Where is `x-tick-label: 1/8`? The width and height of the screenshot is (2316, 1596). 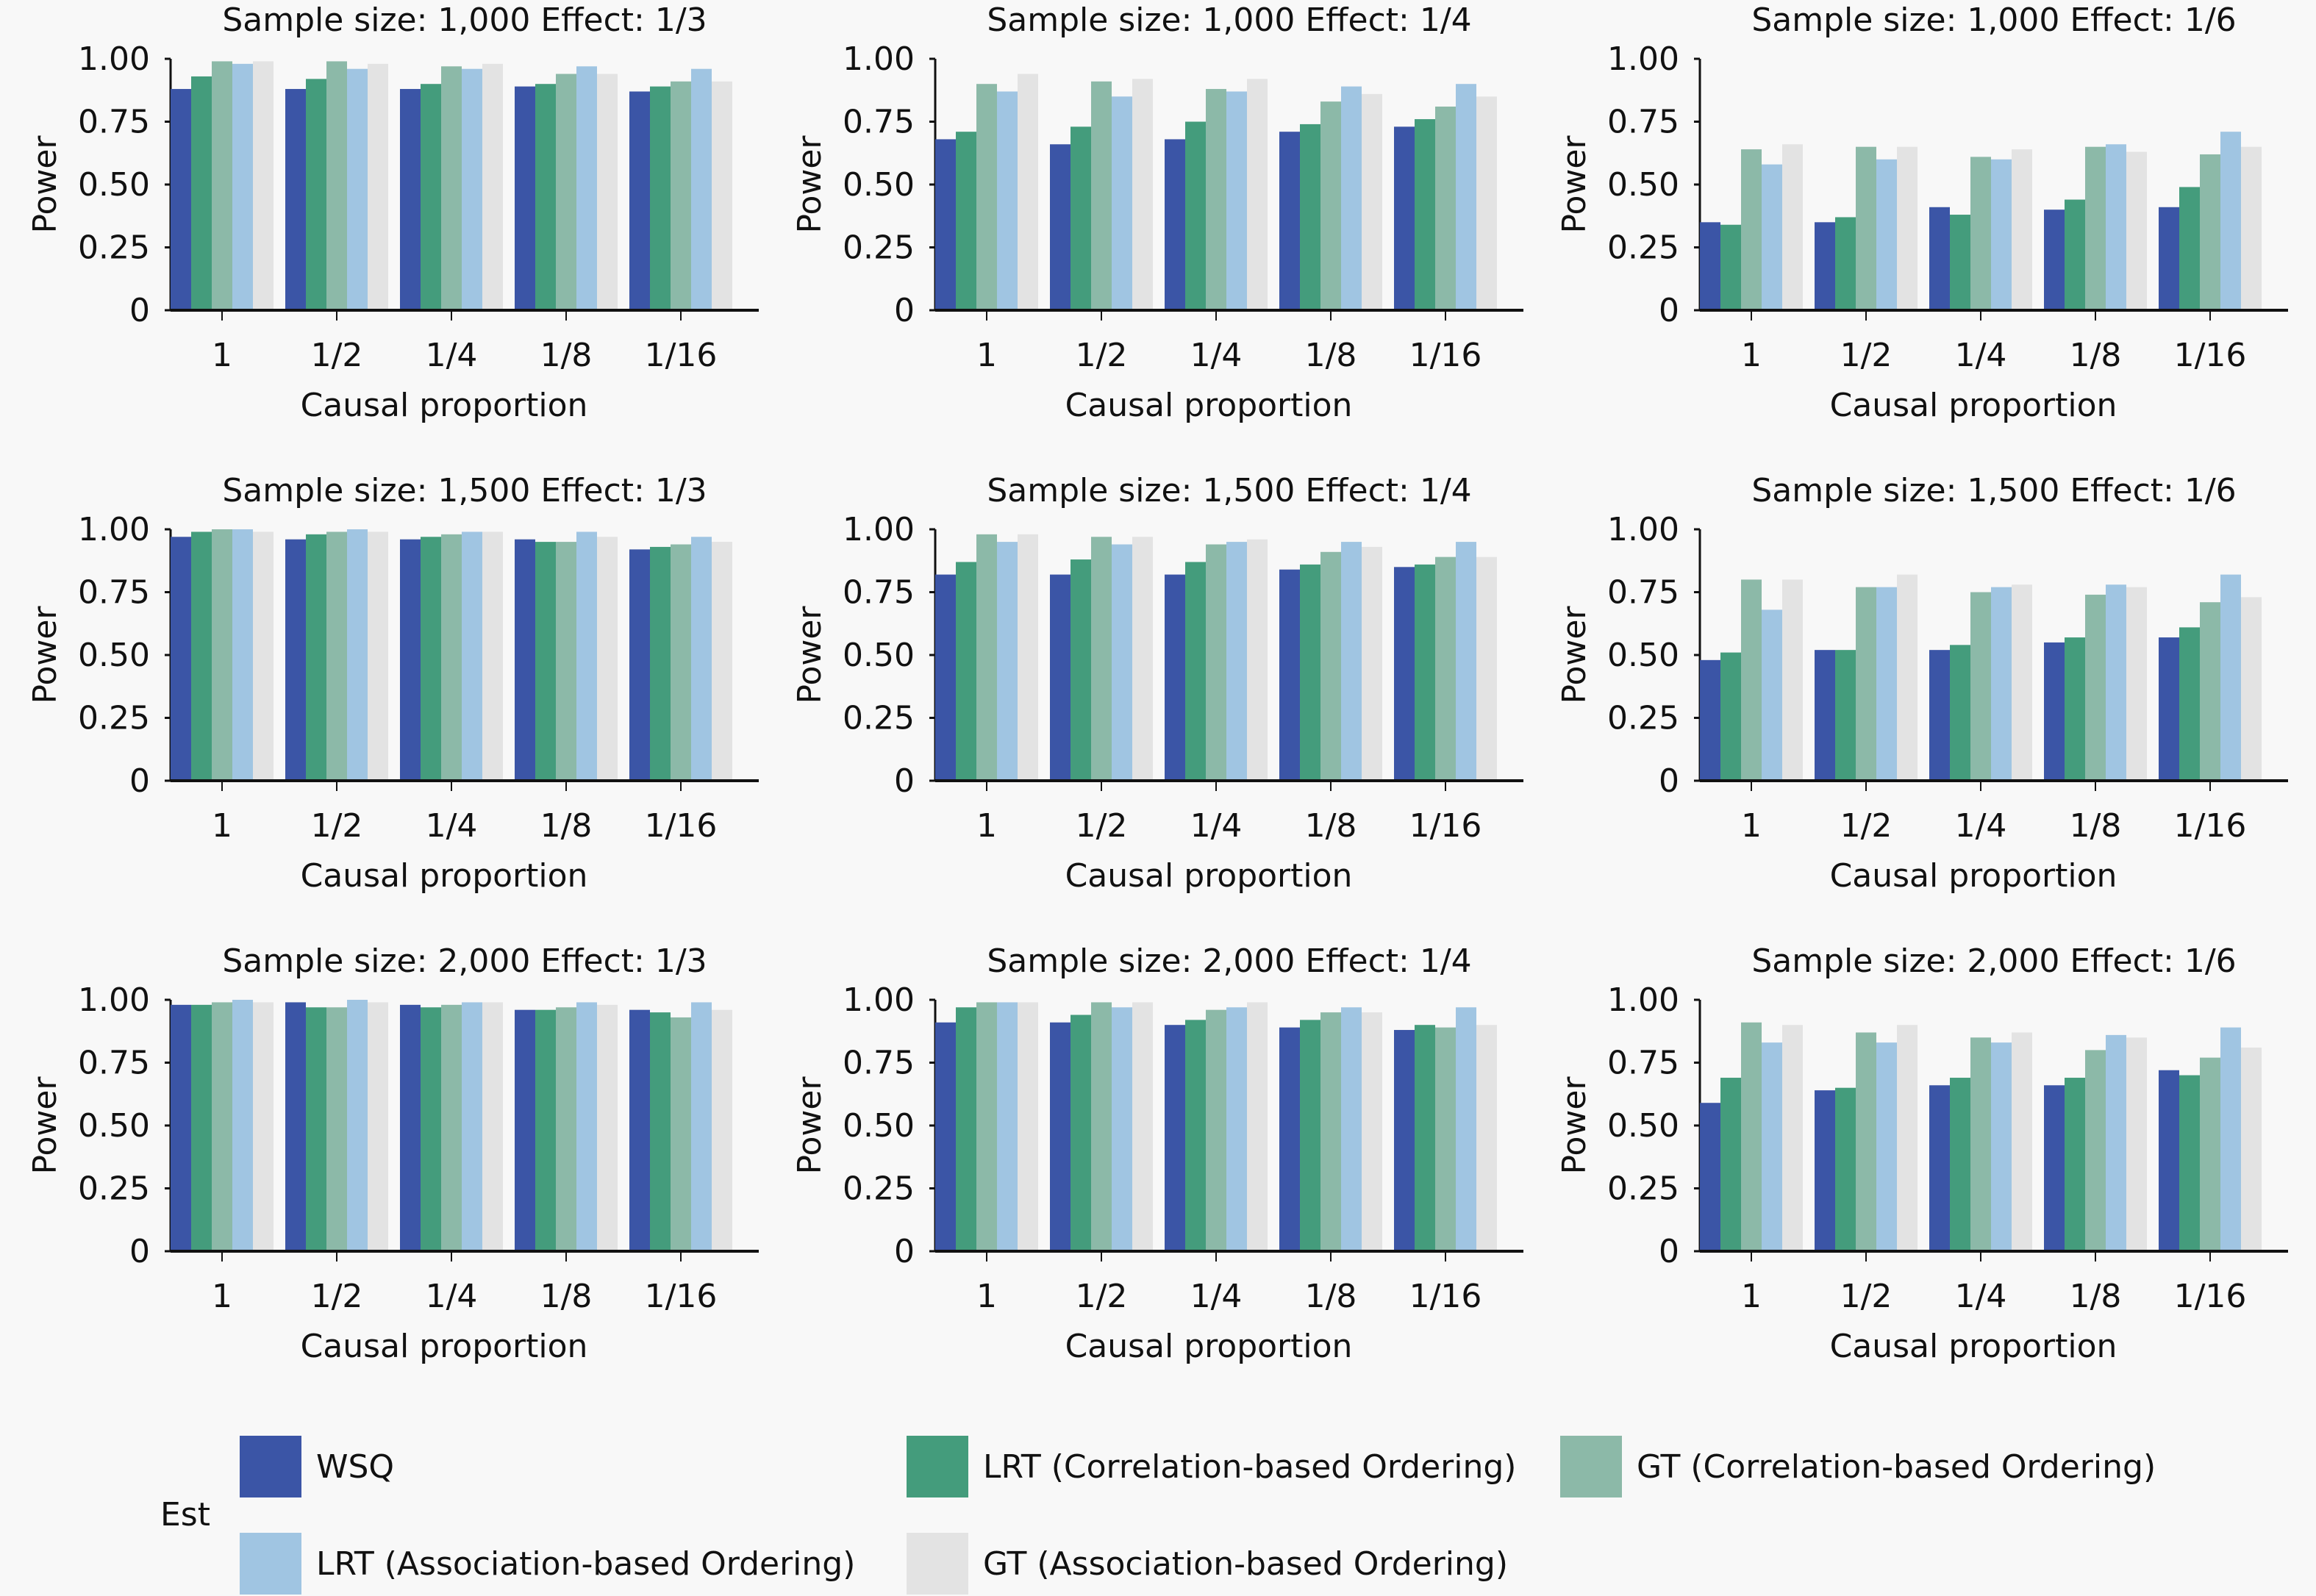 x-tick-label: 1/8 is located at coordinates (2096, 355).